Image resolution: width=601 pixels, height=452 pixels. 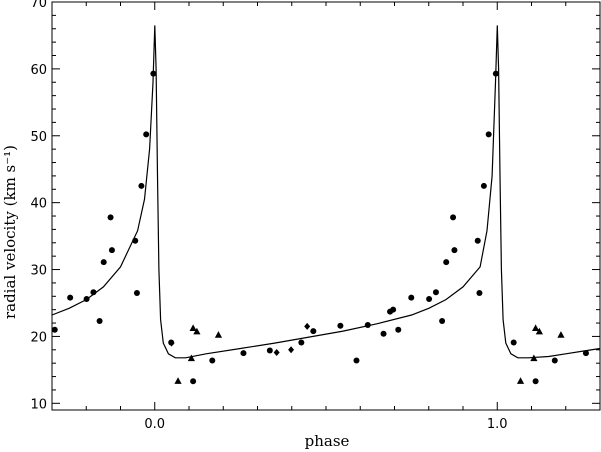 What do you see at coordinates (38, 337) in the screenshot?
I see `y-tick-label: 20` at bounding box center [38, 337].